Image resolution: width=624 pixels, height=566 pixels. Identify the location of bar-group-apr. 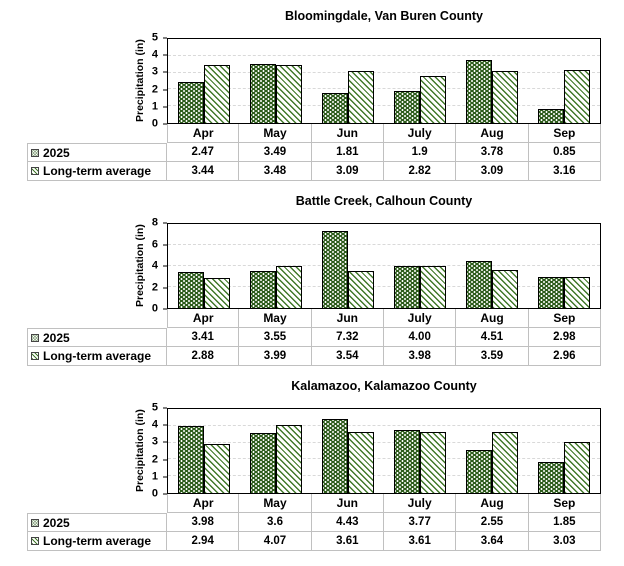
(204, 81).